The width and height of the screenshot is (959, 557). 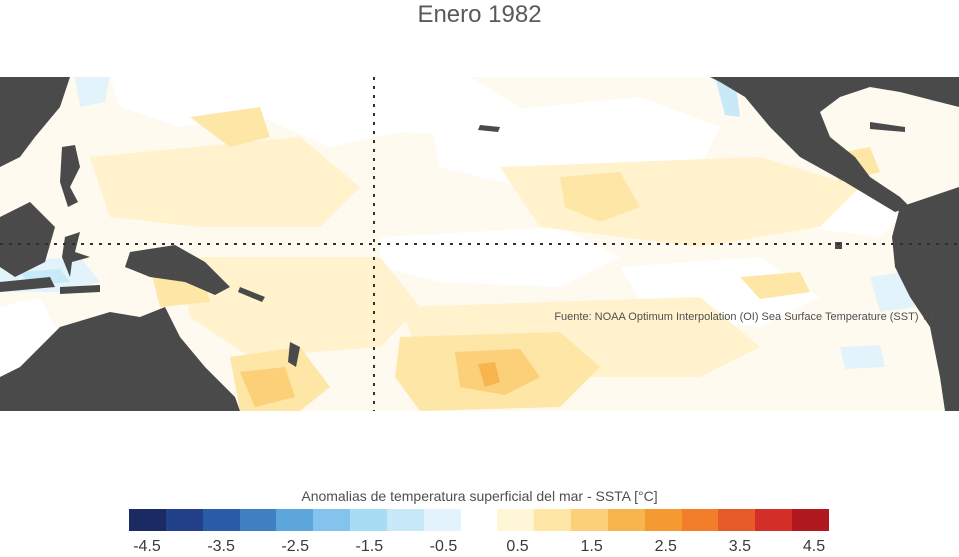 What do you see at coordinates (814, 547) in the screenshot?
I see `colorbar-tick-label: 4.5` at bounding box center [814, 547].